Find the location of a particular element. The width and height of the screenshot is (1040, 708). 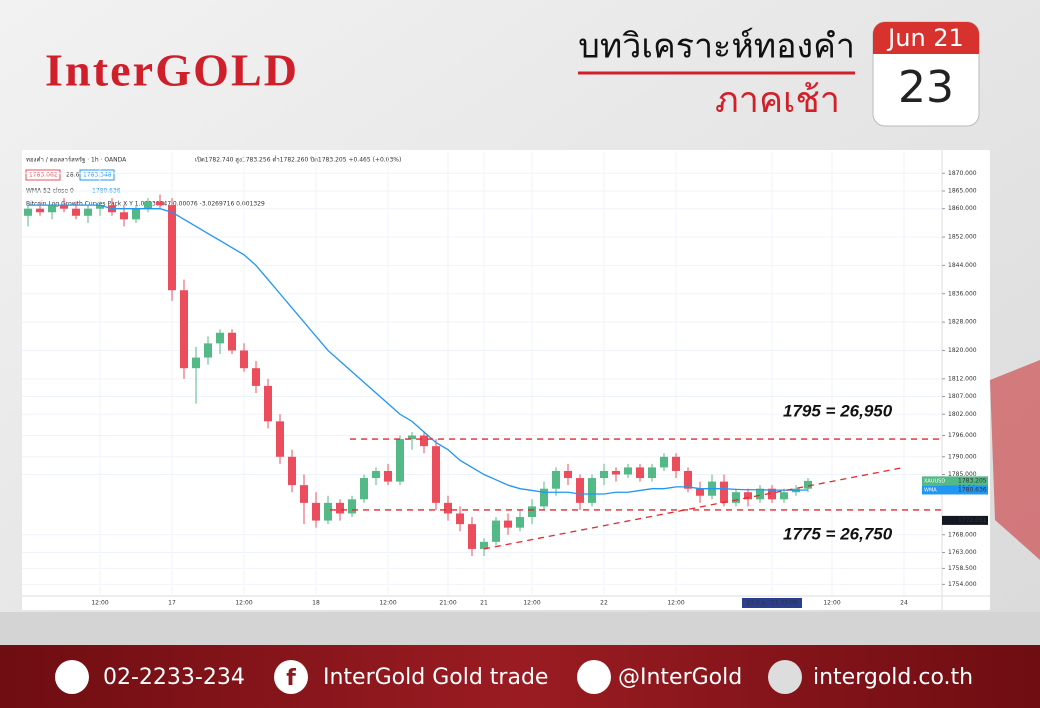

facebook-glyph: f is located at coordinates (291, 678).